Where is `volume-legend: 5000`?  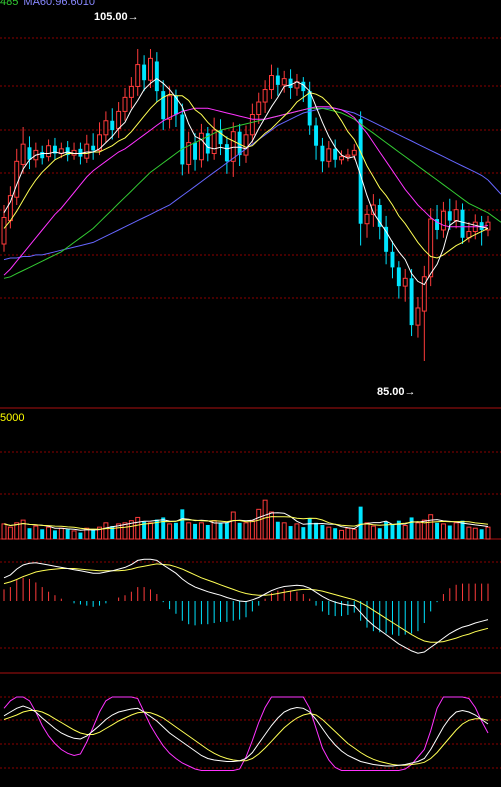 volume-legend: 5000 is located at coordinates (12, 418).